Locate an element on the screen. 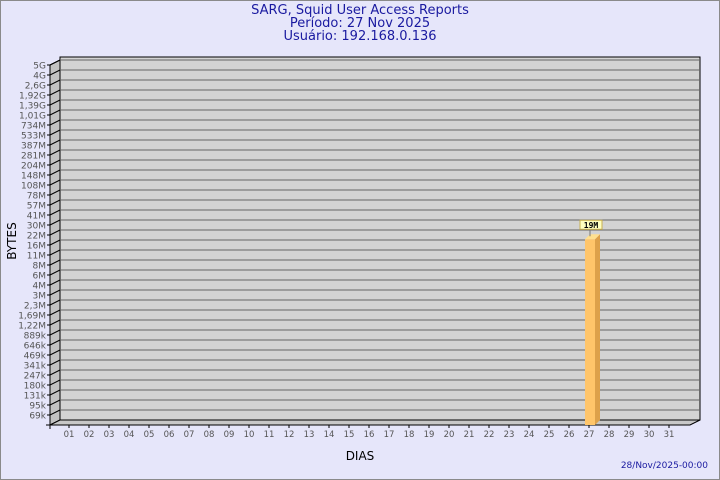  x-tick-label: 04 is located at coordinates (129, 435).